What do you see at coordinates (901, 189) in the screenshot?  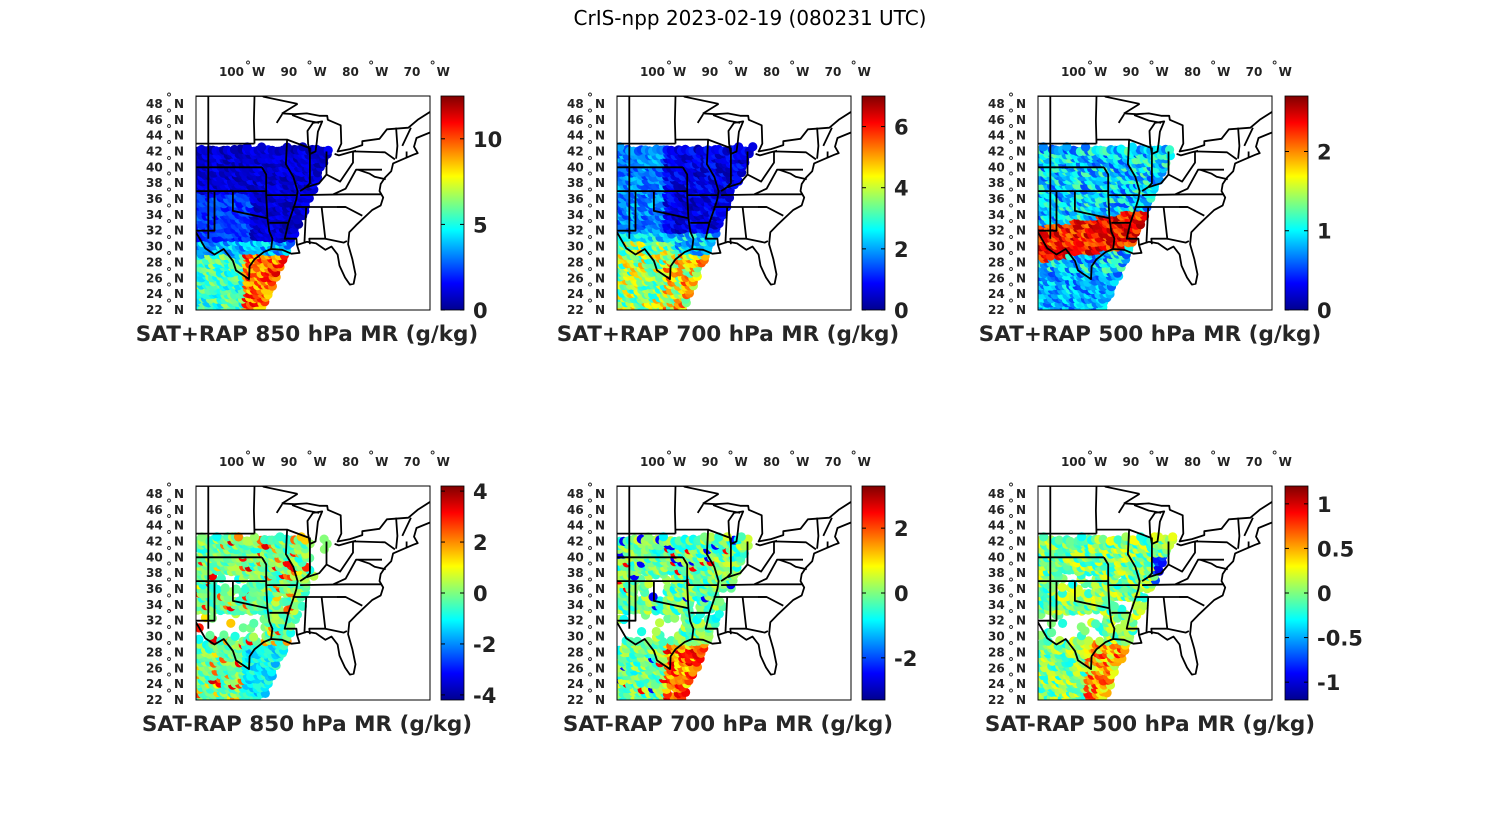 I see `colorbar-tick-label: 4` at bounding box center [901, 189].